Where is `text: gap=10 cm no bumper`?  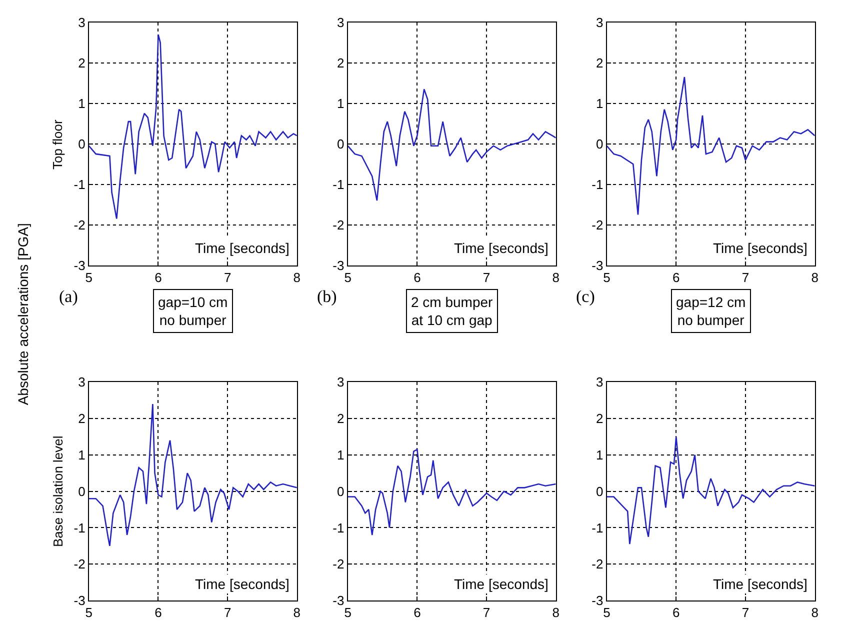 text: gap=10 cm no bumper is located at coordinates (193, 311).